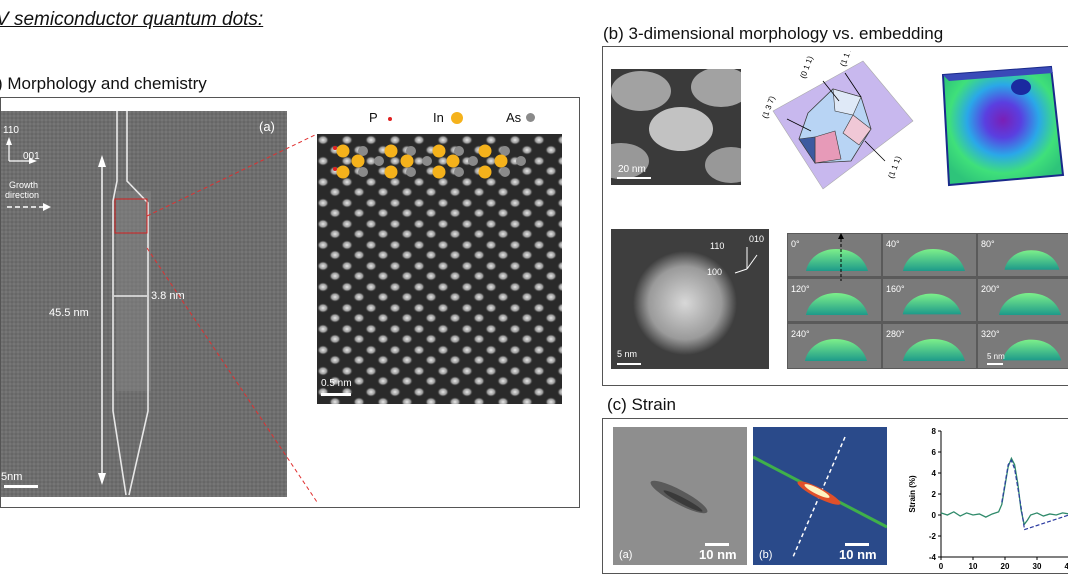  I want to click on rotation-series-drawing, so click(928, 300).